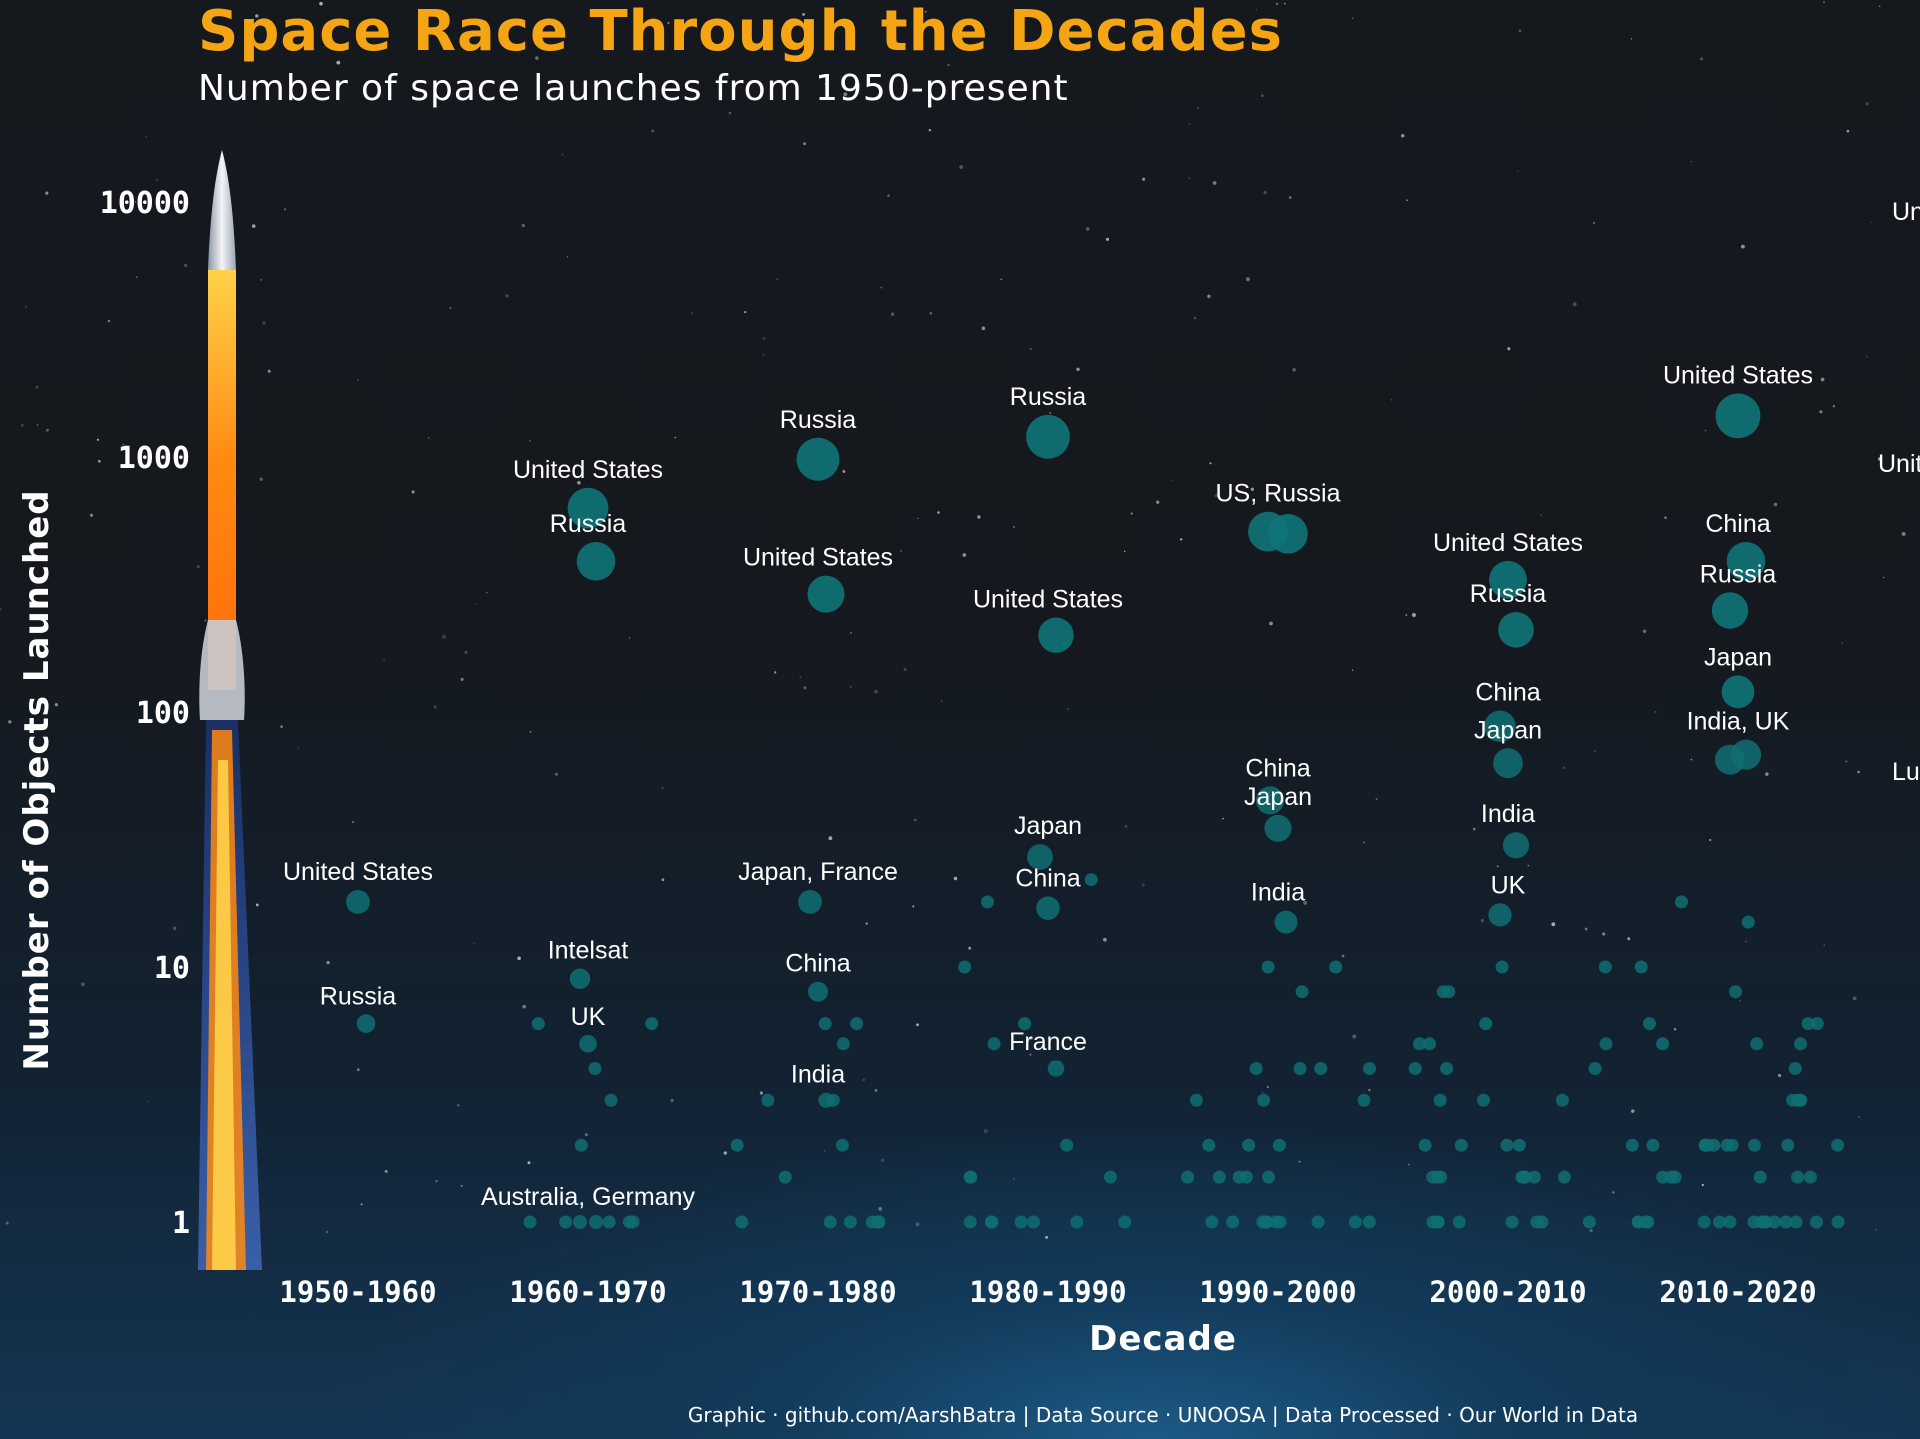 The height and width of the screenshot is (1439, 1920). I want to click on data-label: India, UK, so click(1738, 722).